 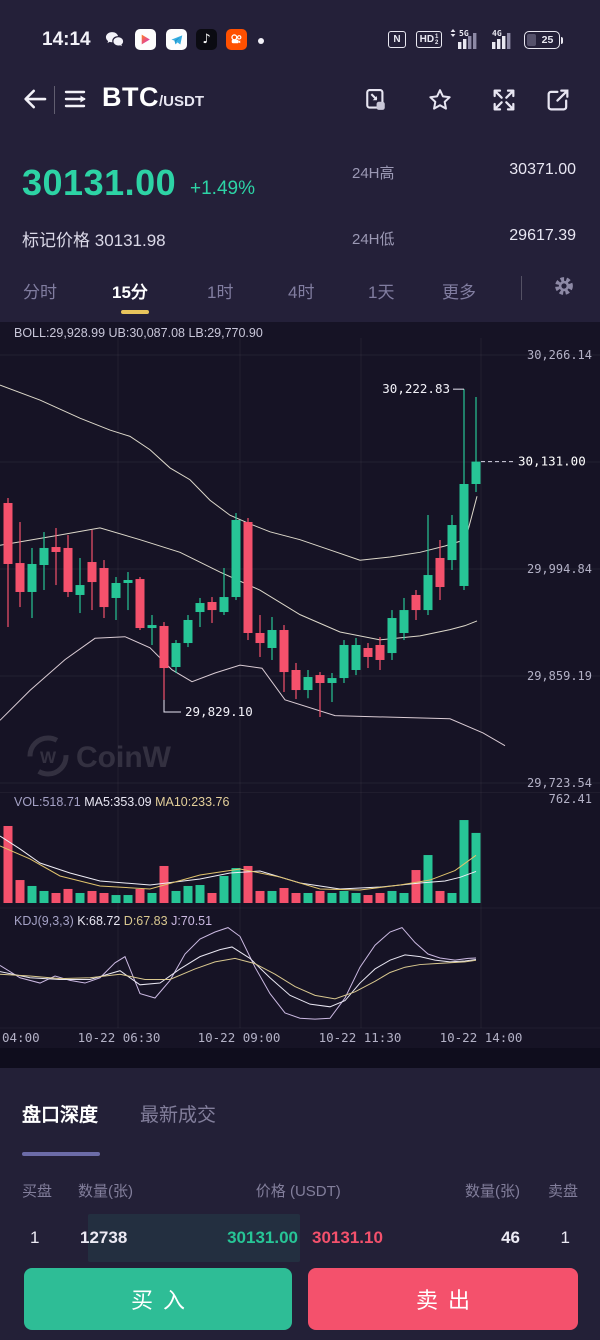 I want to click on low-annotation-line, so click(x=172, y=706).